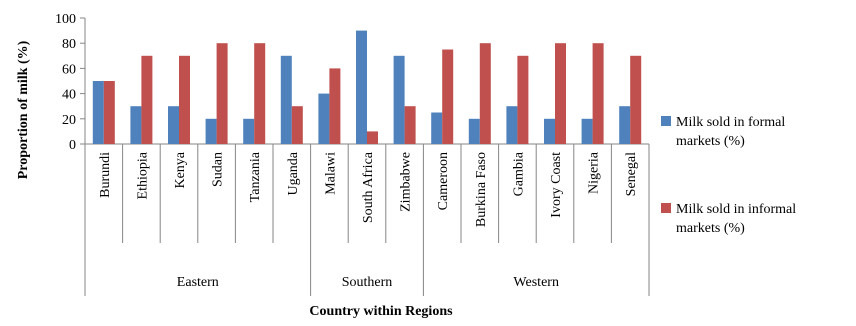 The image size is (856, 326). What do you see at coordinates (69, 120) in the screenshot?
I see `y-tick-label: 20` at bounding box center [69, 120].